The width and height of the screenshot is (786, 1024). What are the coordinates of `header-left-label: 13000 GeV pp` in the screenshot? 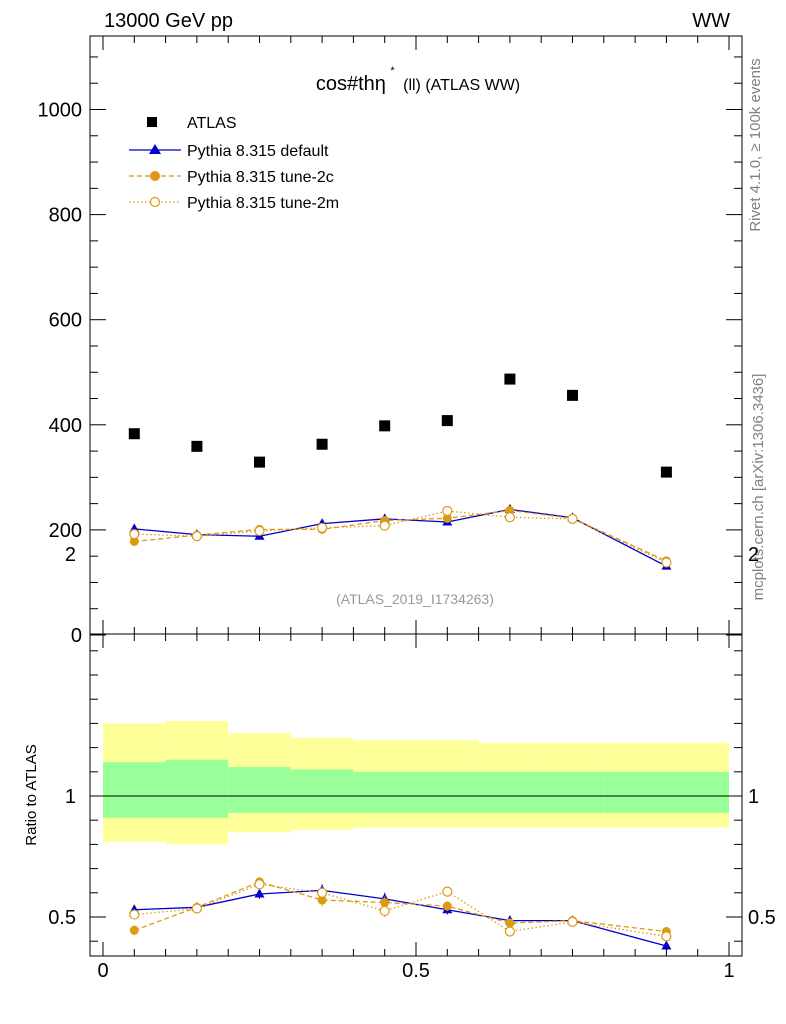 It's located at (168, 21).